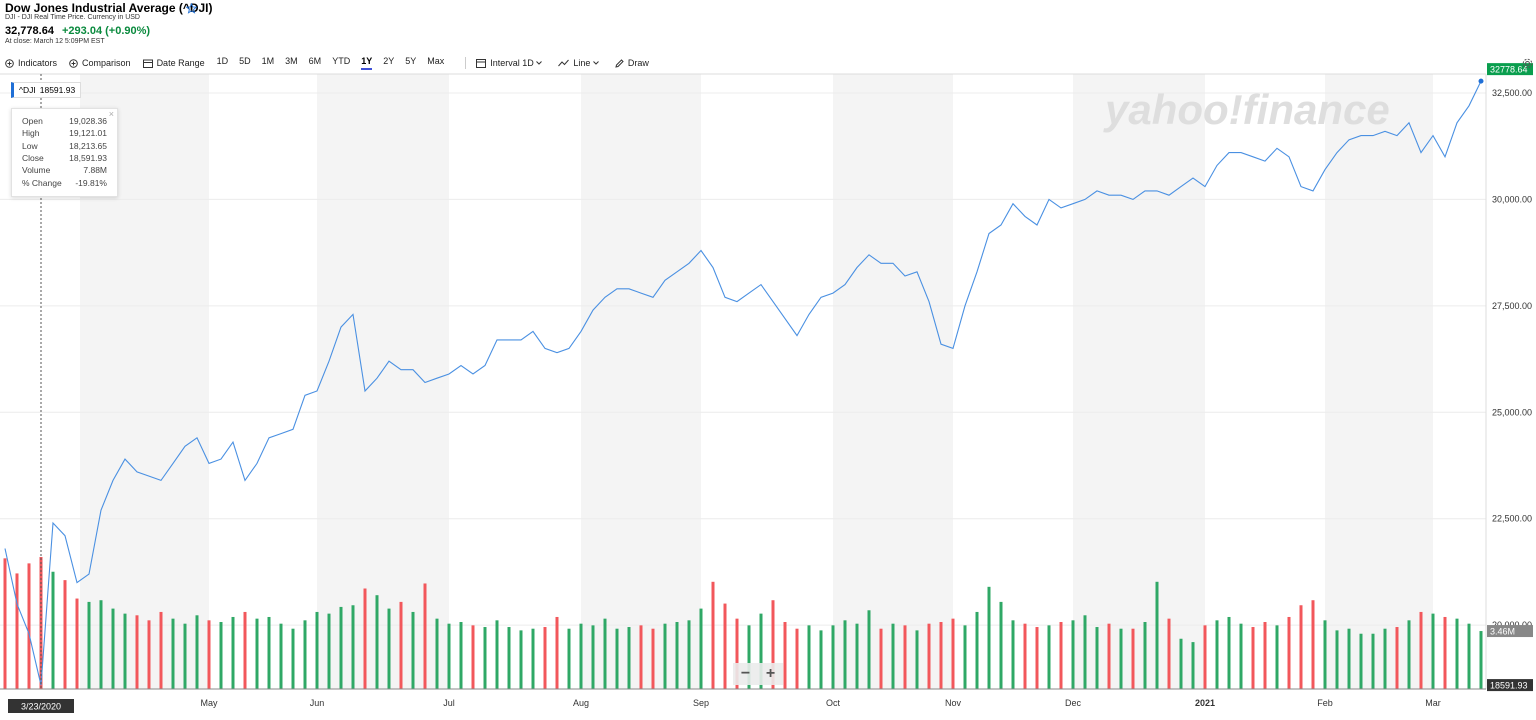  Describe the element at coordinates (1510, 685) in the screenshot. I see `crosshair-price-box` at that location.